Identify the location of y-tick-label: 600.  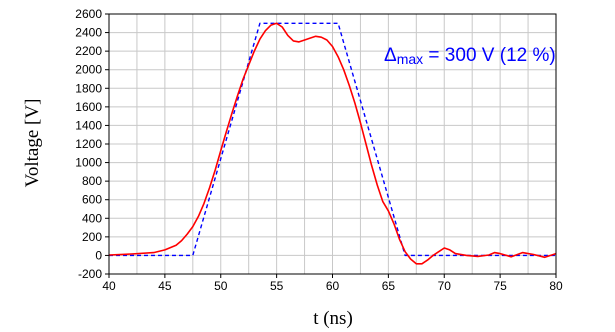
(92, 200).